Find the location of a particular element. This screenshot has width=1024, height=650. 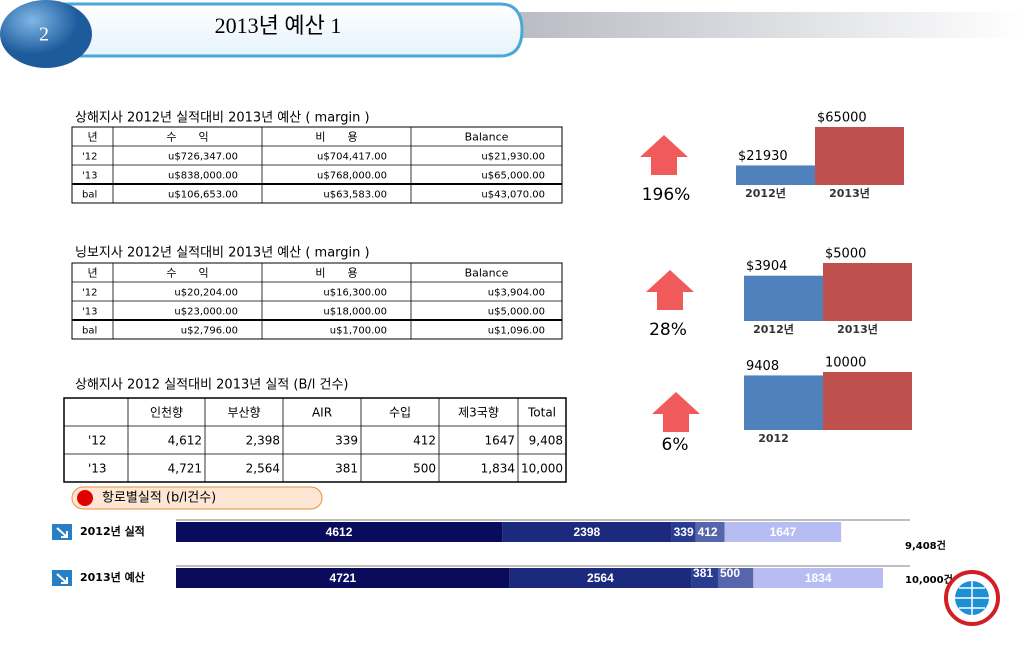

value-label: $65000 is located at coordinates (842, 118).